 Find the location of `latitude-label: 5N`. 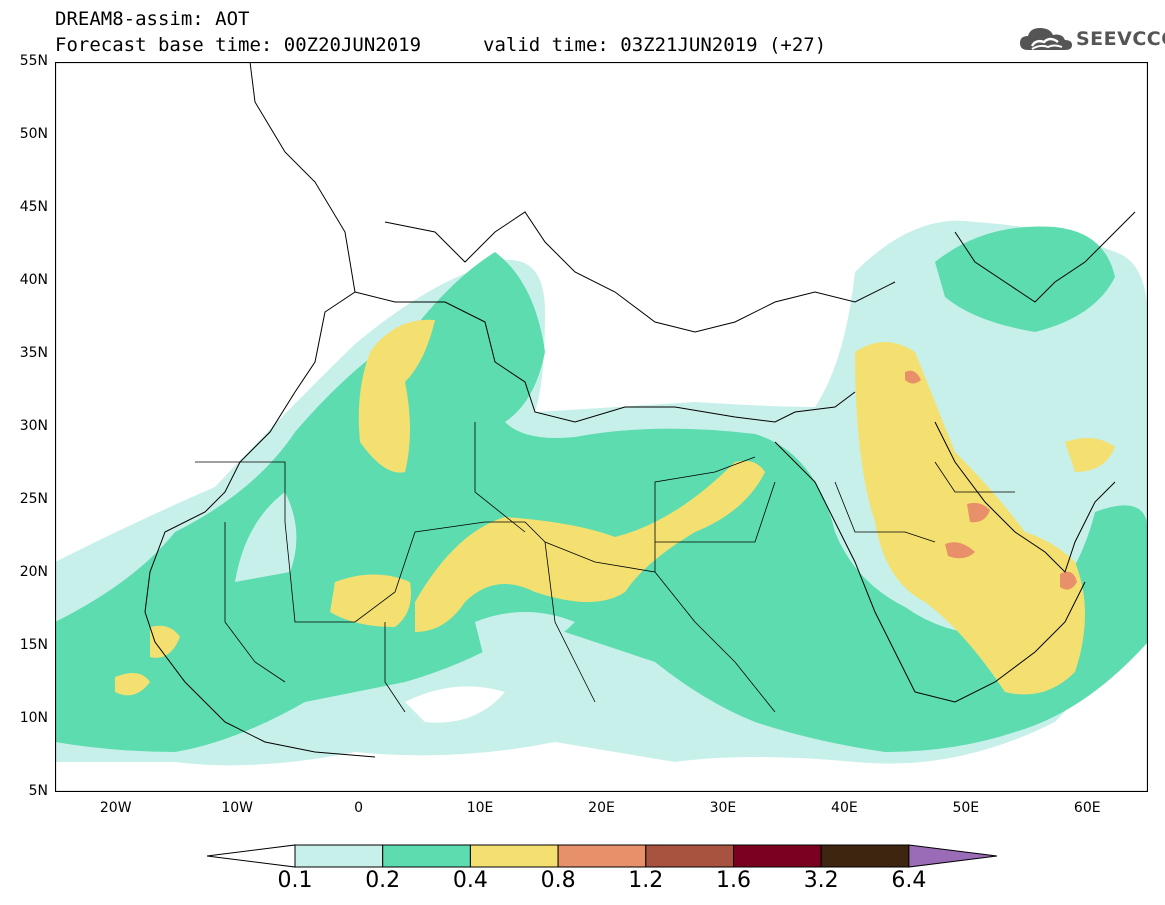

latitude-label: 5N is located at coordinates (38, 791).